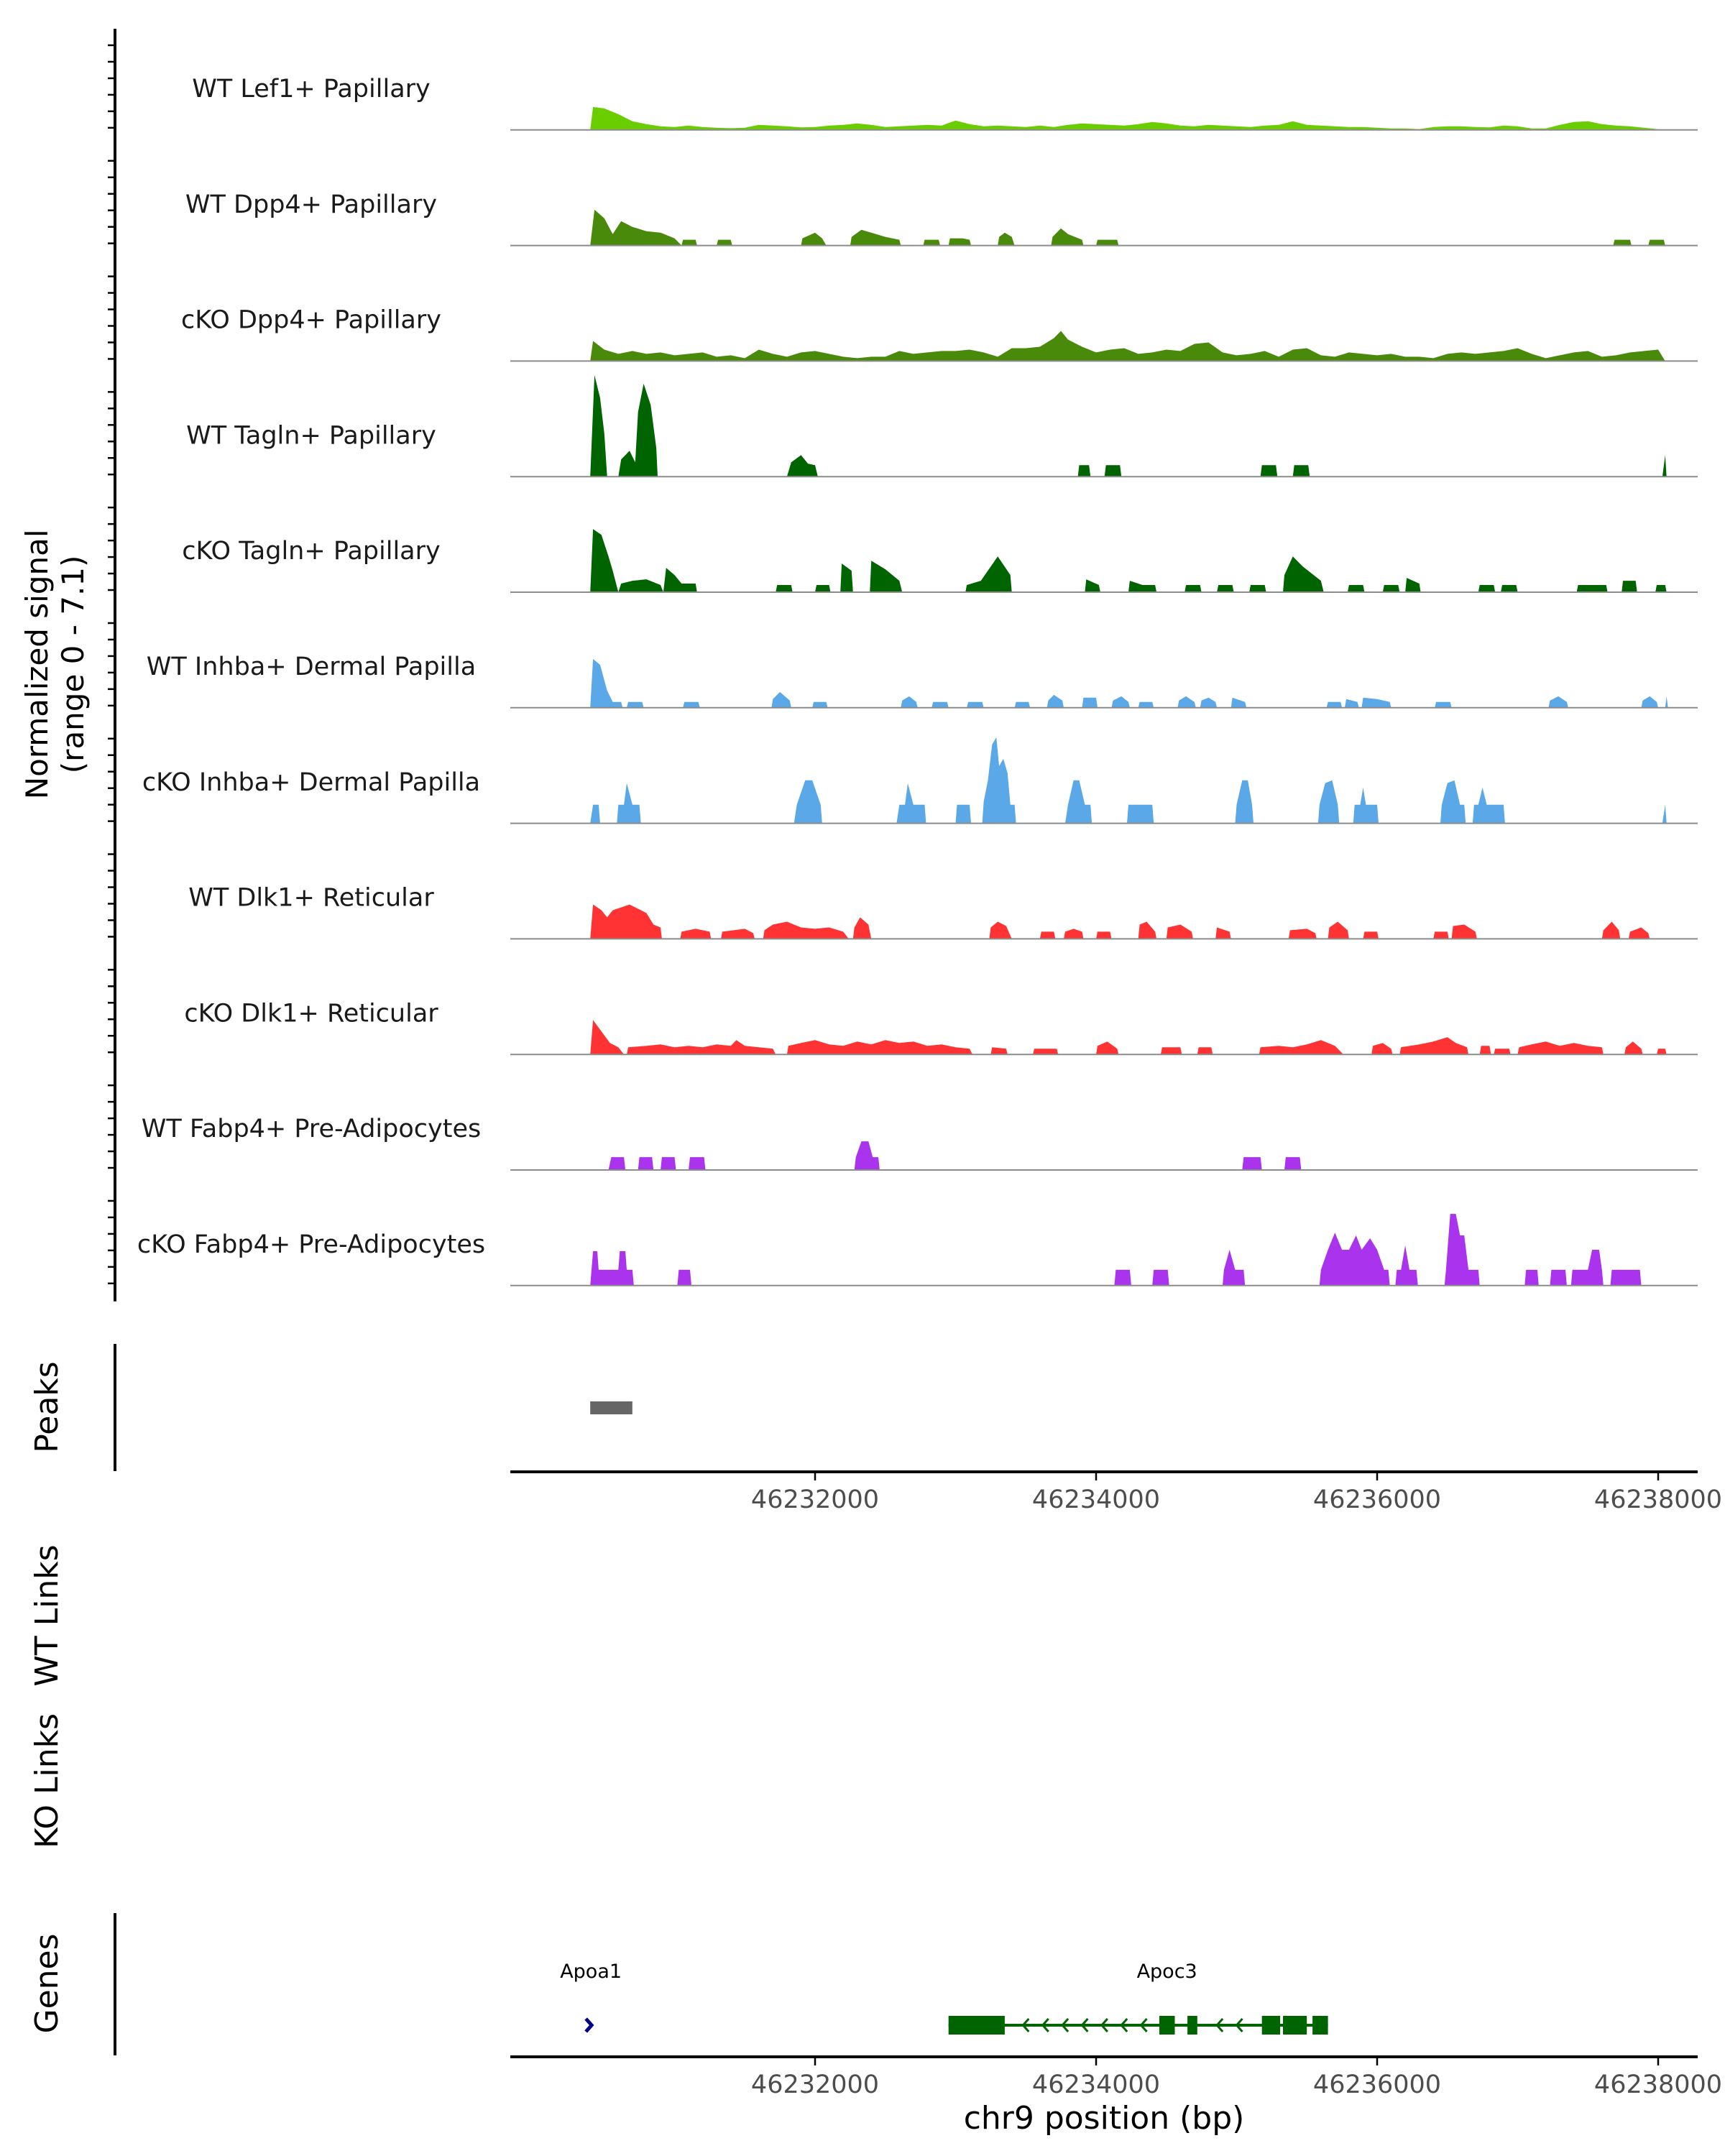 The height and width of the screenshot is (2156, 1725). I want to click on track-label: WT Fabp4+ Pre-Adipocytes, so click(311, 1129).